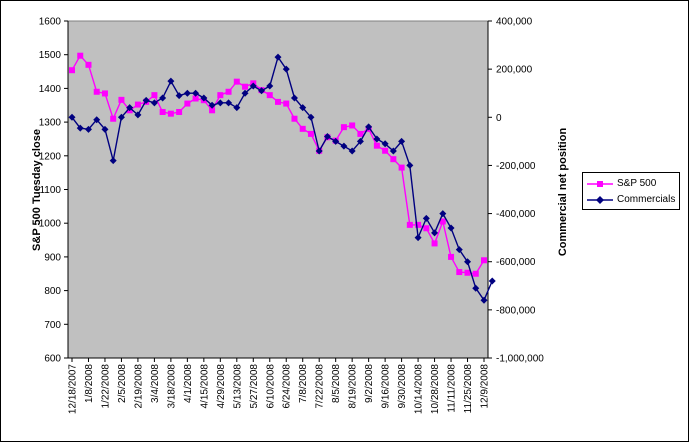 Image resolution: width=691 pixels, height=444 pixels. What do you see at coordinates (600, 184) in the screenshot?
I see `sp500-legend-swatch` at bounding box center [600, 184].